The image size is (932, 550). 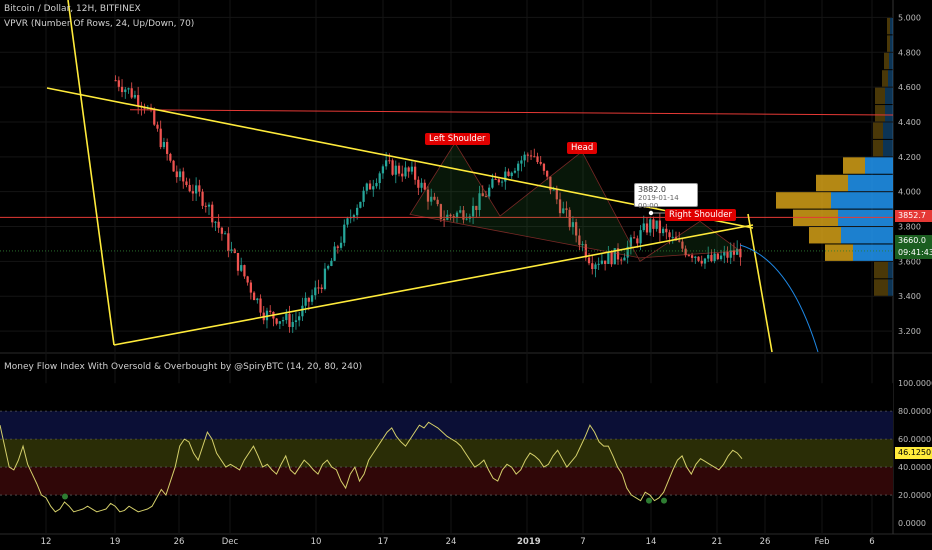 What do you see at coordinates (115, 542) in the screenshot?
I see `time-tick-label: 19` at bounding box center [115, 542].